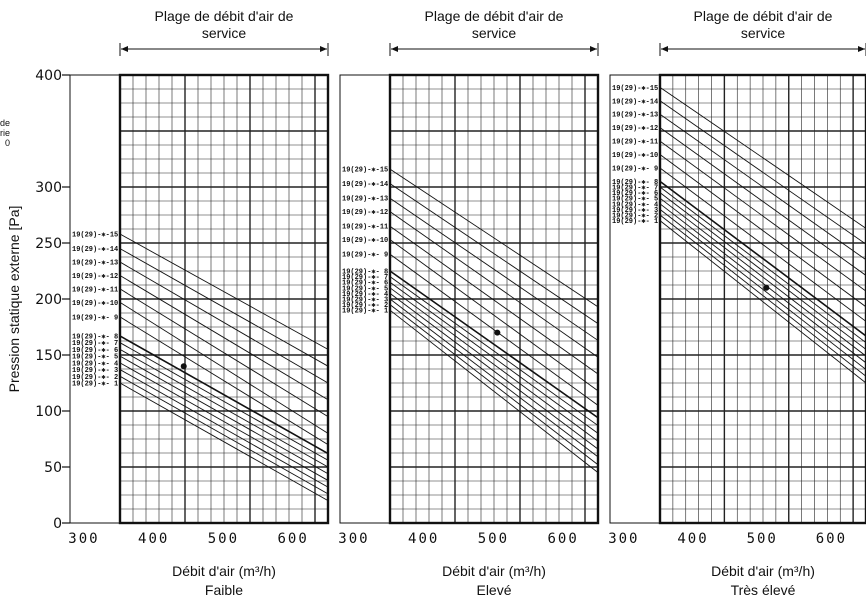 The width and height of the screenshot is (866, 601). What do you see at coordinates (48, 300) in the screenshot?
I see `y-tick-label: 200` at bounding box center [48, 300].